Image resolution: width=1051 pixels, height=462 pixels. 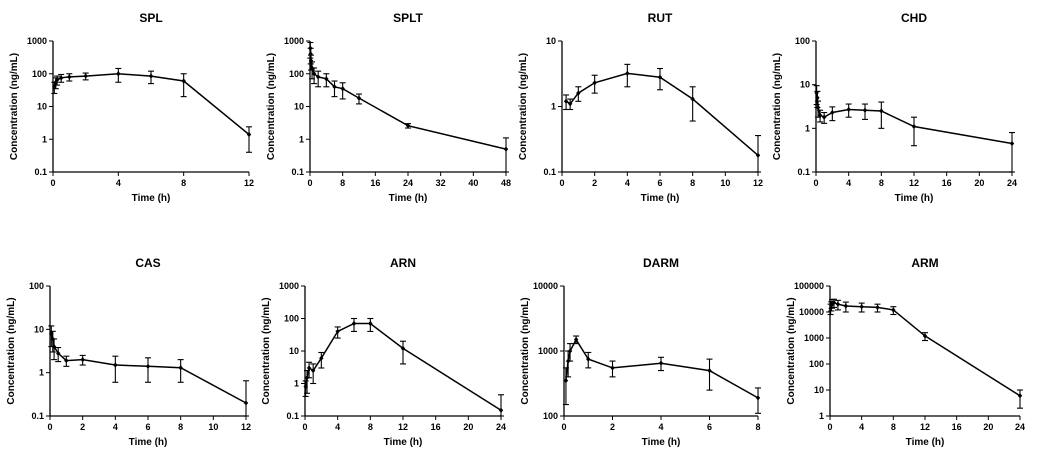 What do you see at coordinates (408, 18) in the screenshot?
I see `chart-title: SPLT` at bounding box center [408, 18].